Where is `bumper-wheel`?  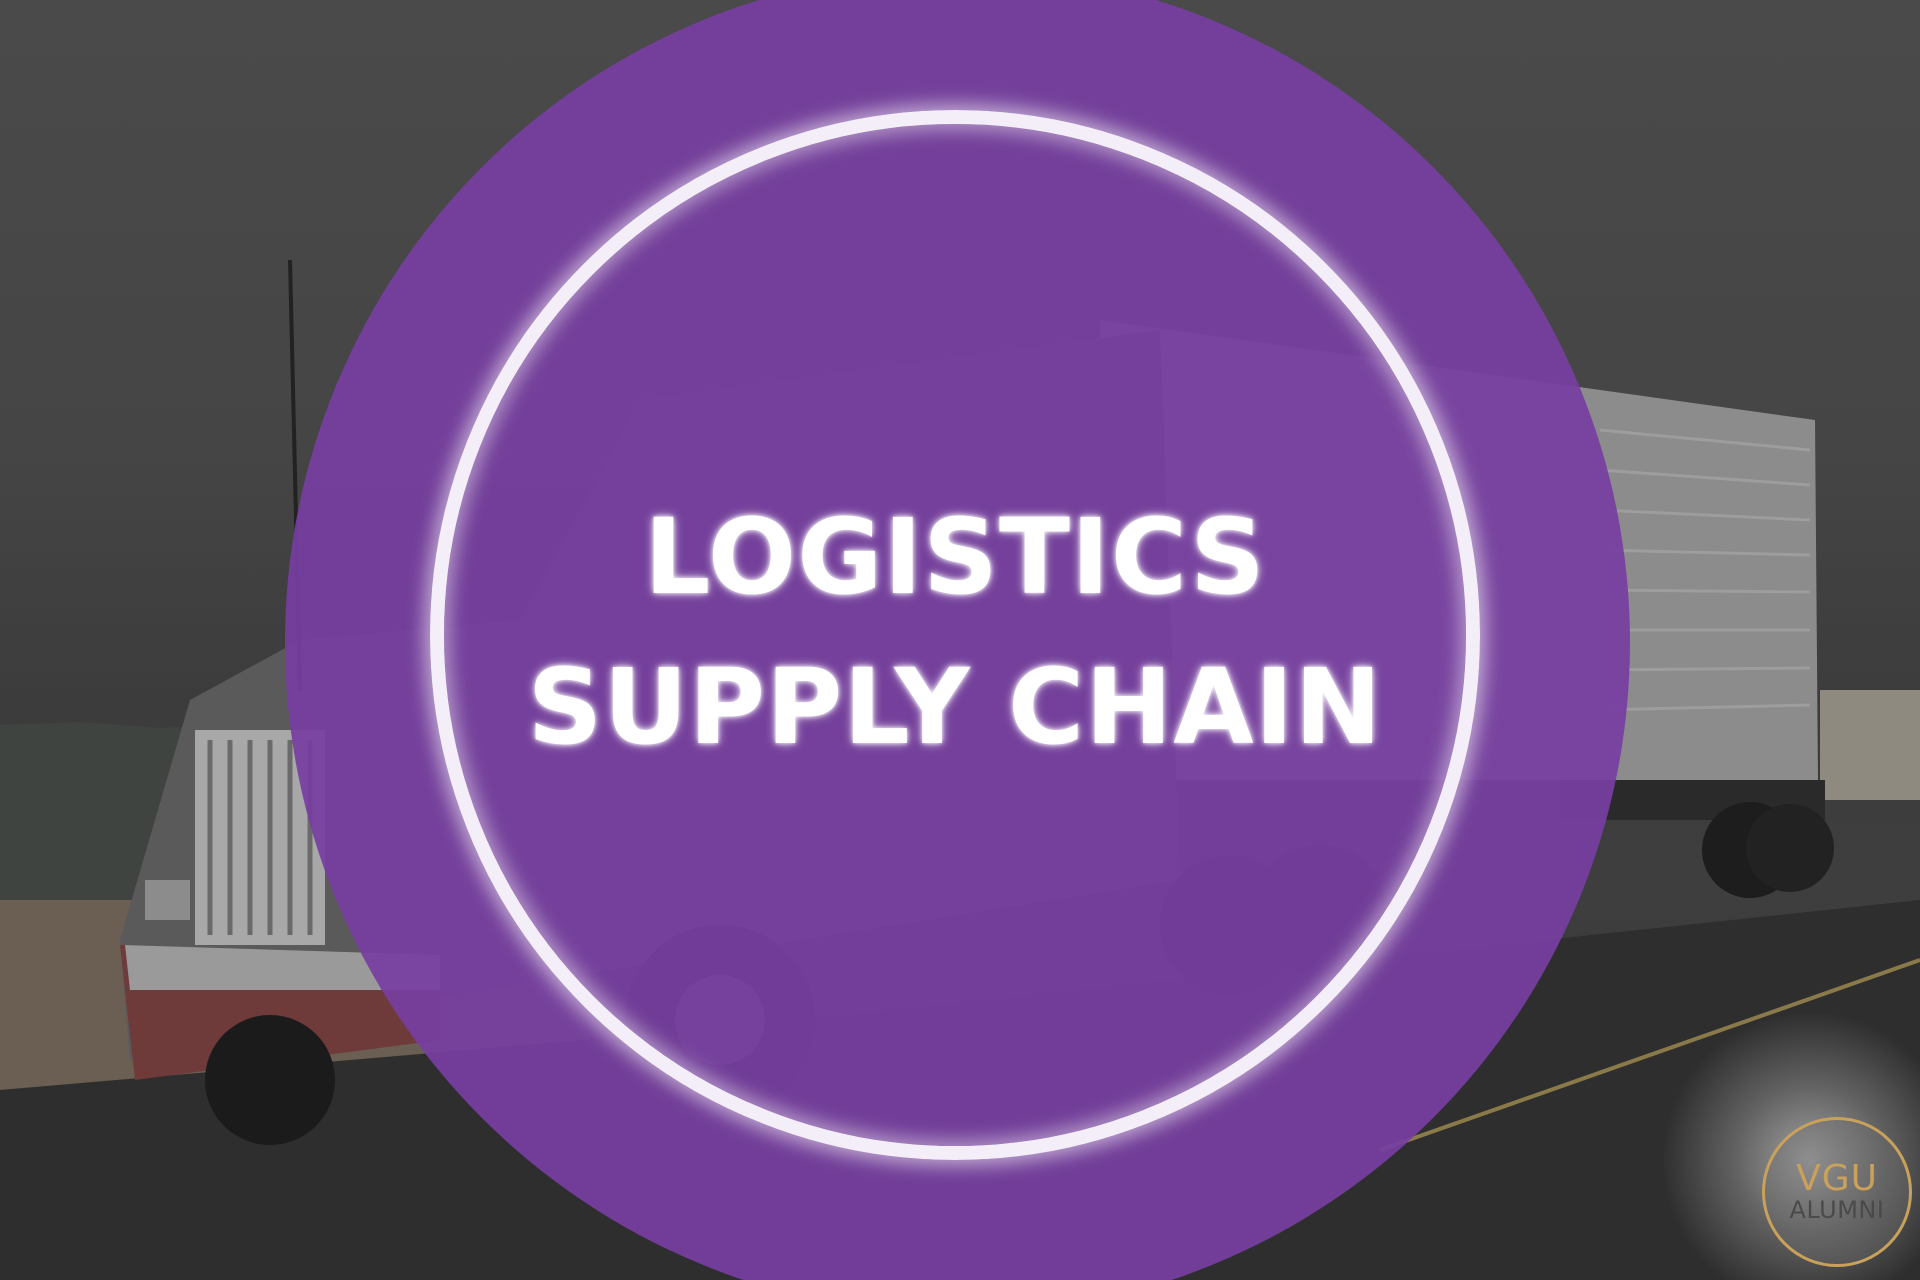
bumper-wheel is located at coordinates (270, 1080).